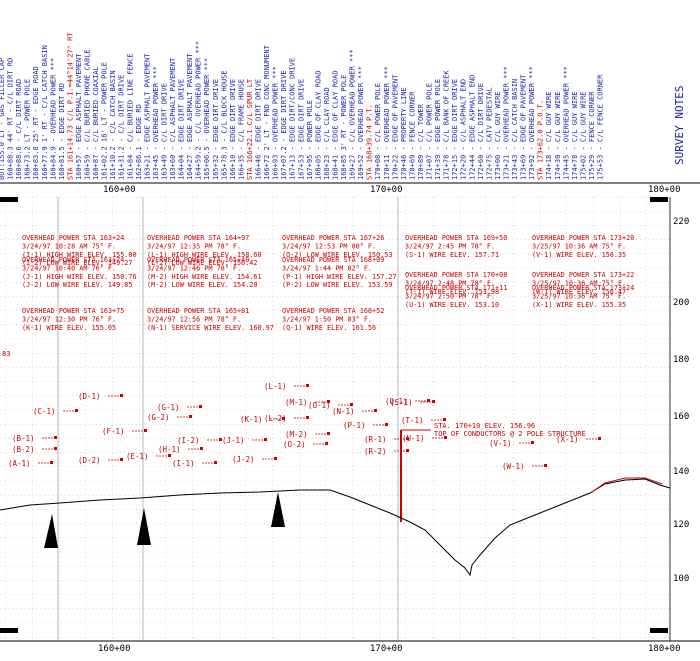 The height and width of the screenshot is (661, 700). Describe the element at coordinates (194, 268) in the screenshot. I see `callout-line: 3/24/97 12:46 PM 78° F.` at that location.